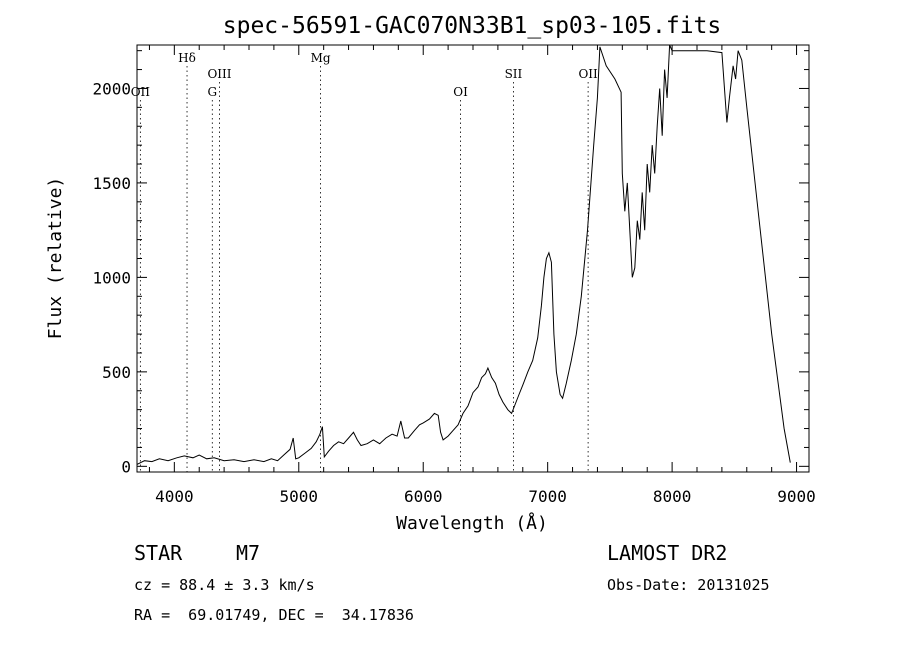 The image size is (900, 650). What do you see at coordinates (796, 496) in the screenshot?
I see `x-tick-label: 9000` at bounding box center [796, 496].